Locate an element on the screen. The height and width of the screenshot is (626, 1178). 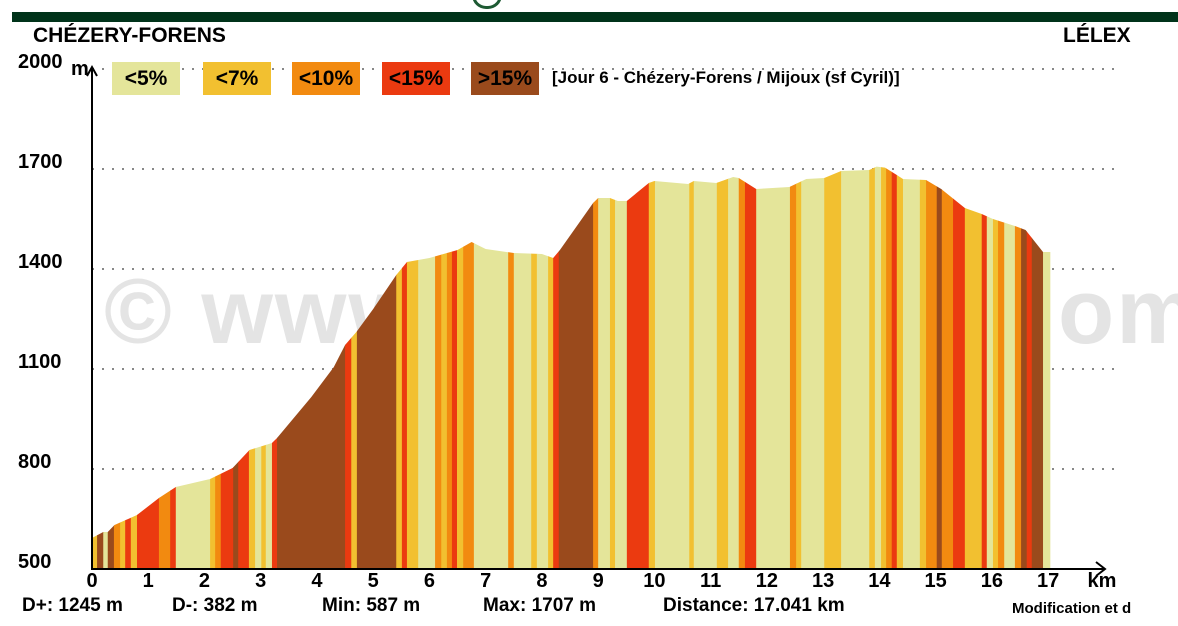
stat-ascent: D+: 1245 m is located at coordinates (72, 605).